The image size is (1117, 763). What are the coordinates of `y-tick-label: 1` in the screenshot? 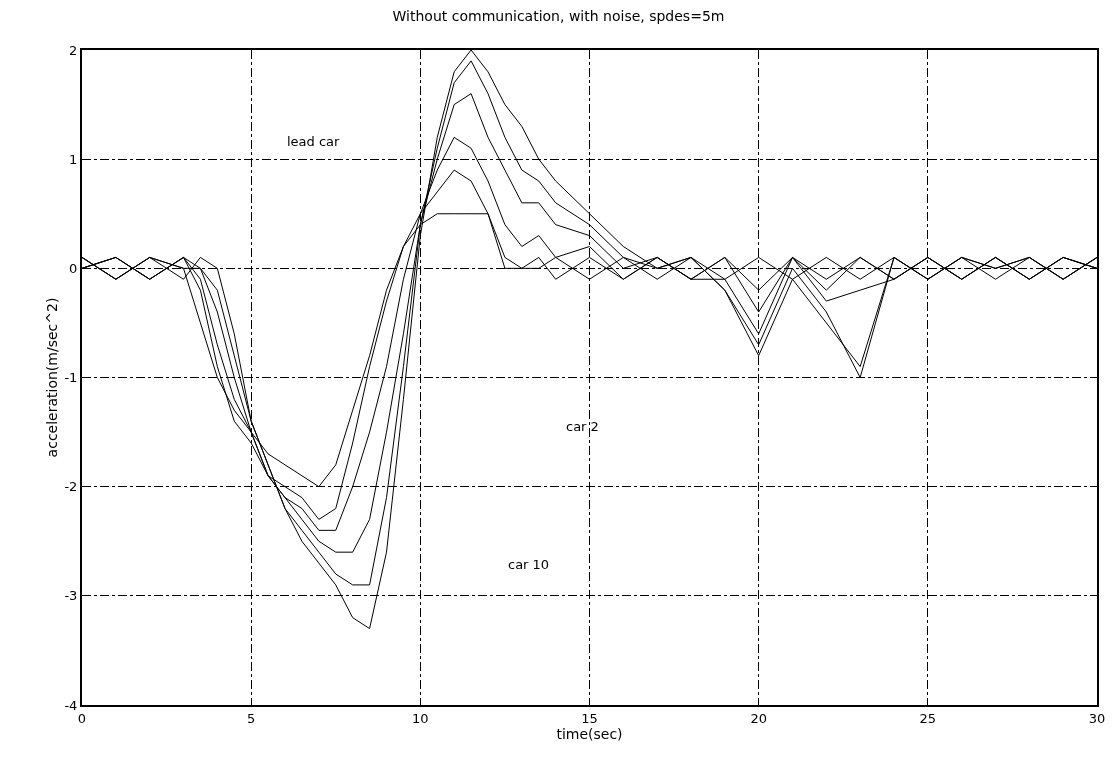 It's located at (73, 159).